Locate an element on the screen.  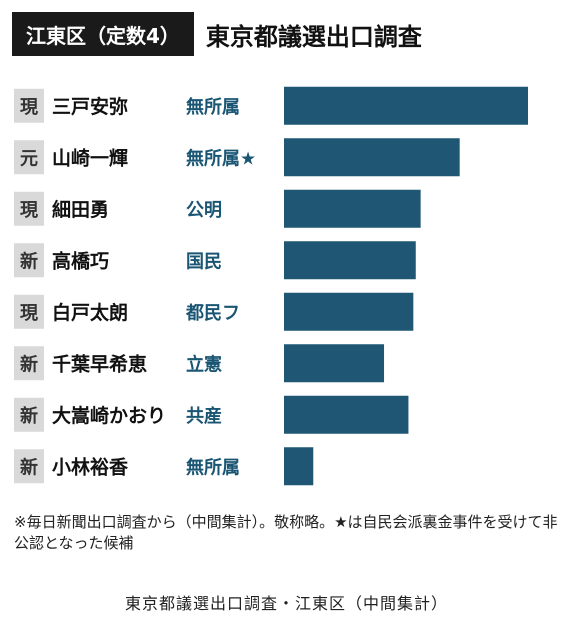
chart-row: 現細田勇 公明 is located at coordinates (217, 208).